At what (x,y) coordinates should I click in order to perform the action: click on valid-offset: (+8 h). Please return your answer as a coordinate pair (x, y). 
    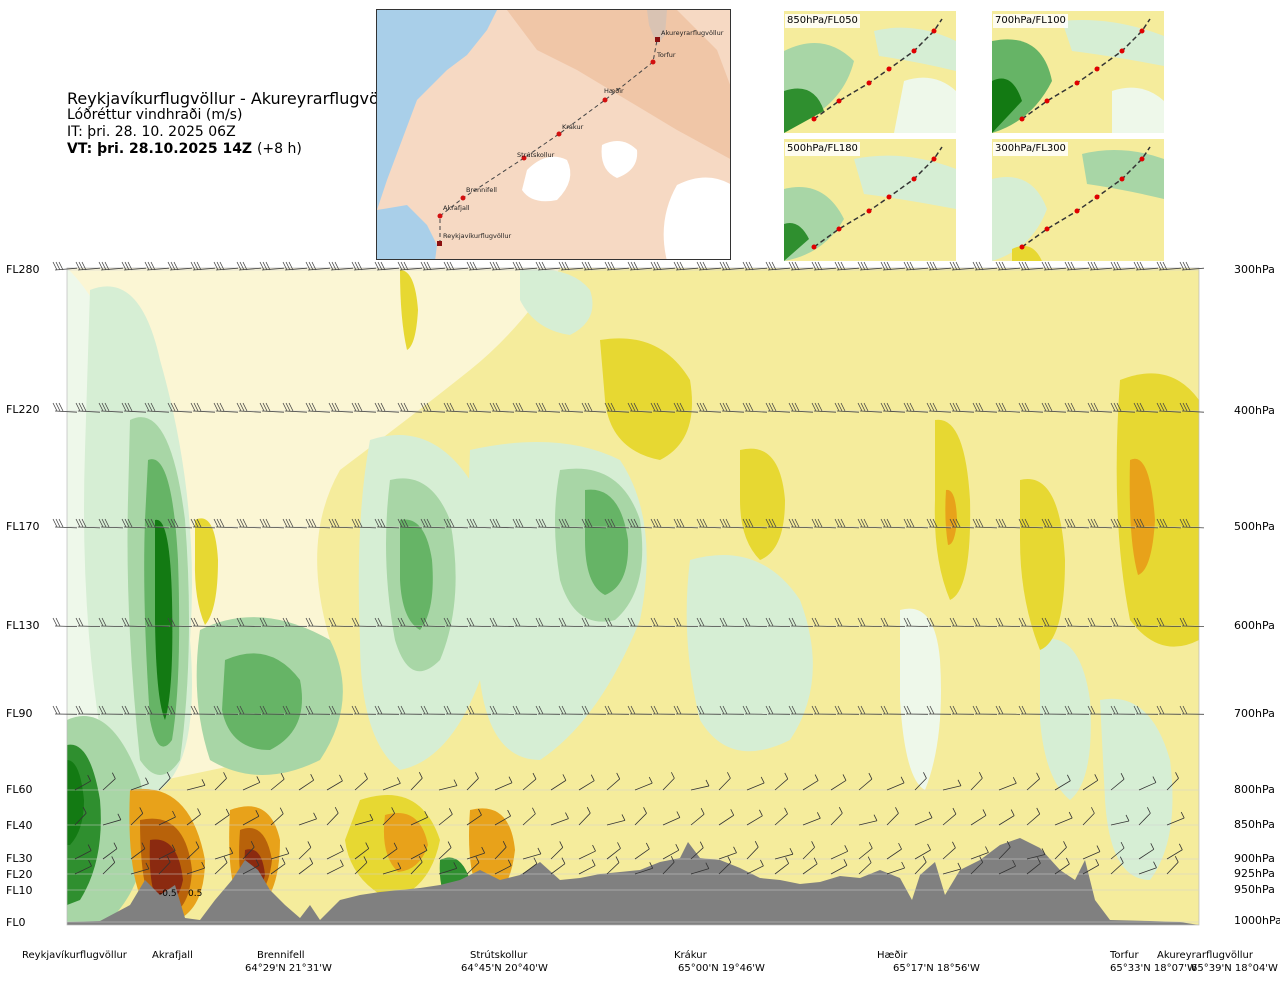
    Looking at the image, I should click on (279, 149).